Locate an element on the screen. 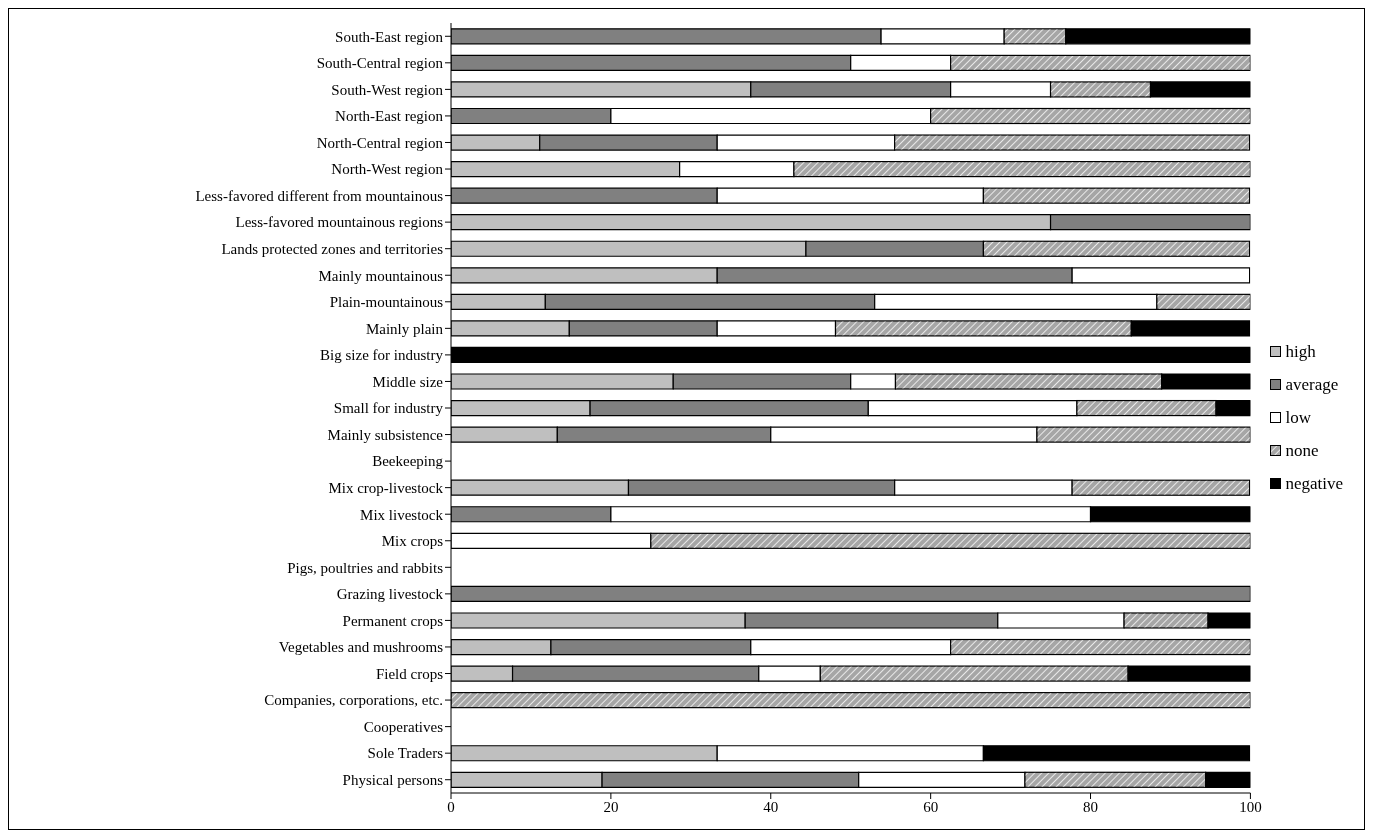  y-tick-label: North-West region is located at coordinates (387, 169).